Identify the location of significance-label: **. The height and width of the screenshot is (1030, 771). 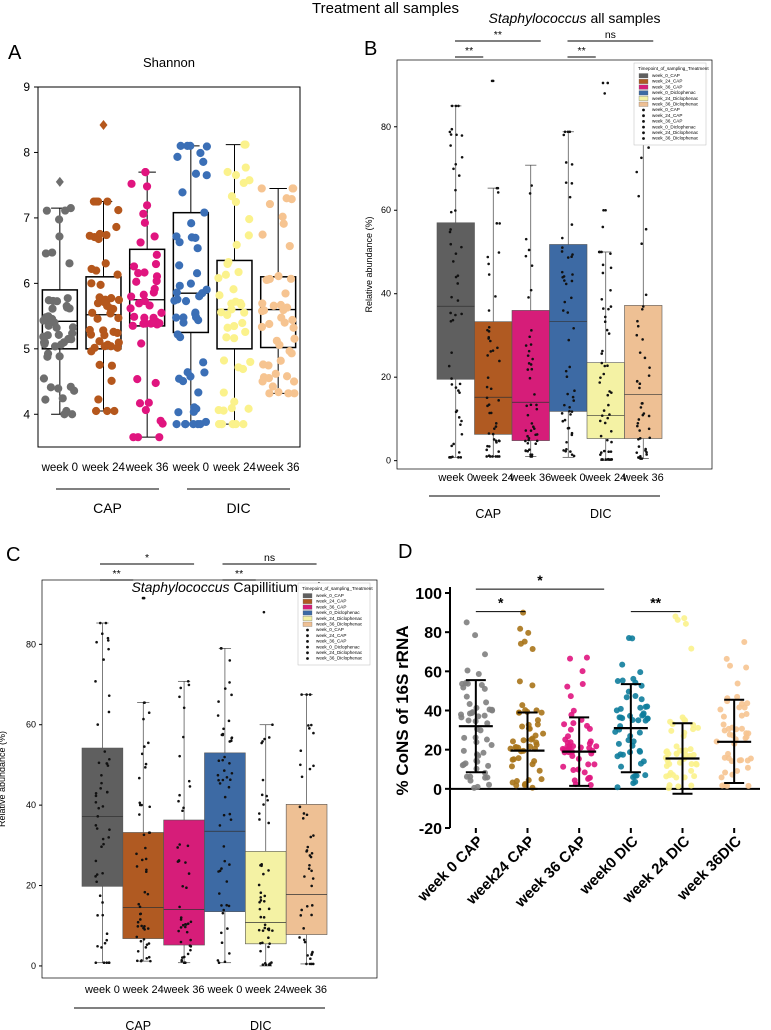
(469, 51).